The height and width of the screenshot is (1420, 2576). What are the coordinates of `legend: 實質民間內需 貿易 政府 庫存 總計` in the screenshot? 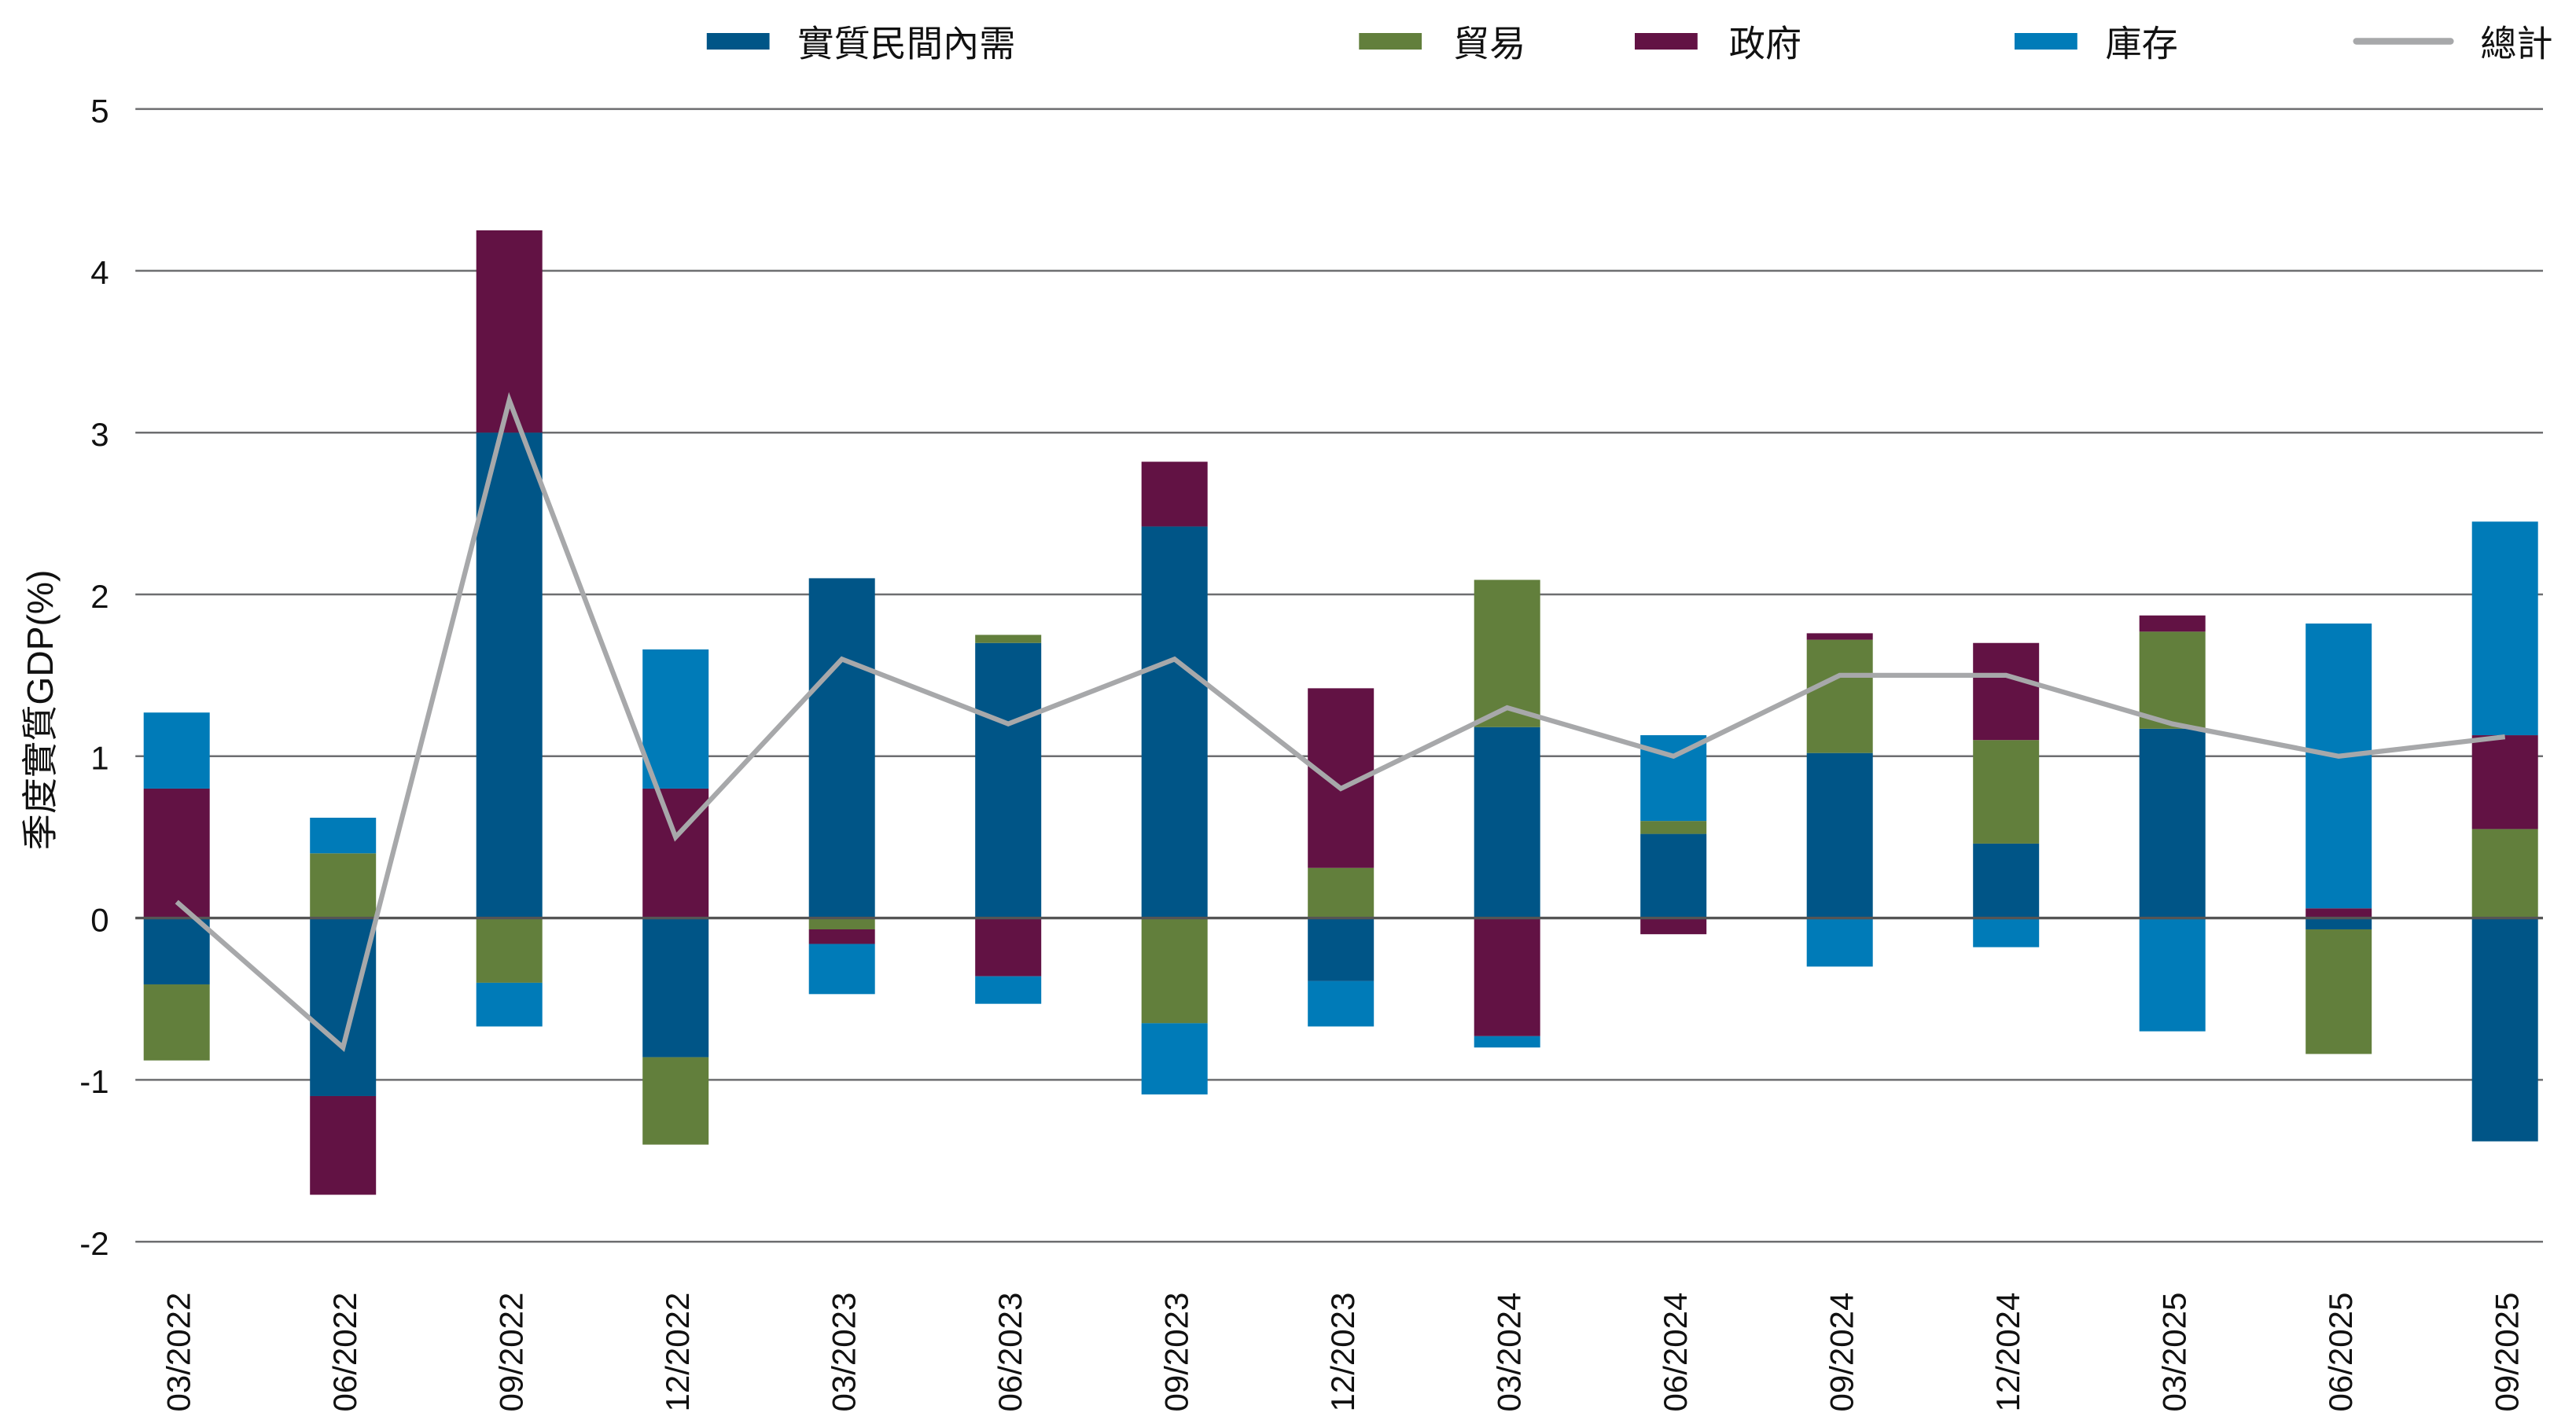 It's located at (1630, 43).